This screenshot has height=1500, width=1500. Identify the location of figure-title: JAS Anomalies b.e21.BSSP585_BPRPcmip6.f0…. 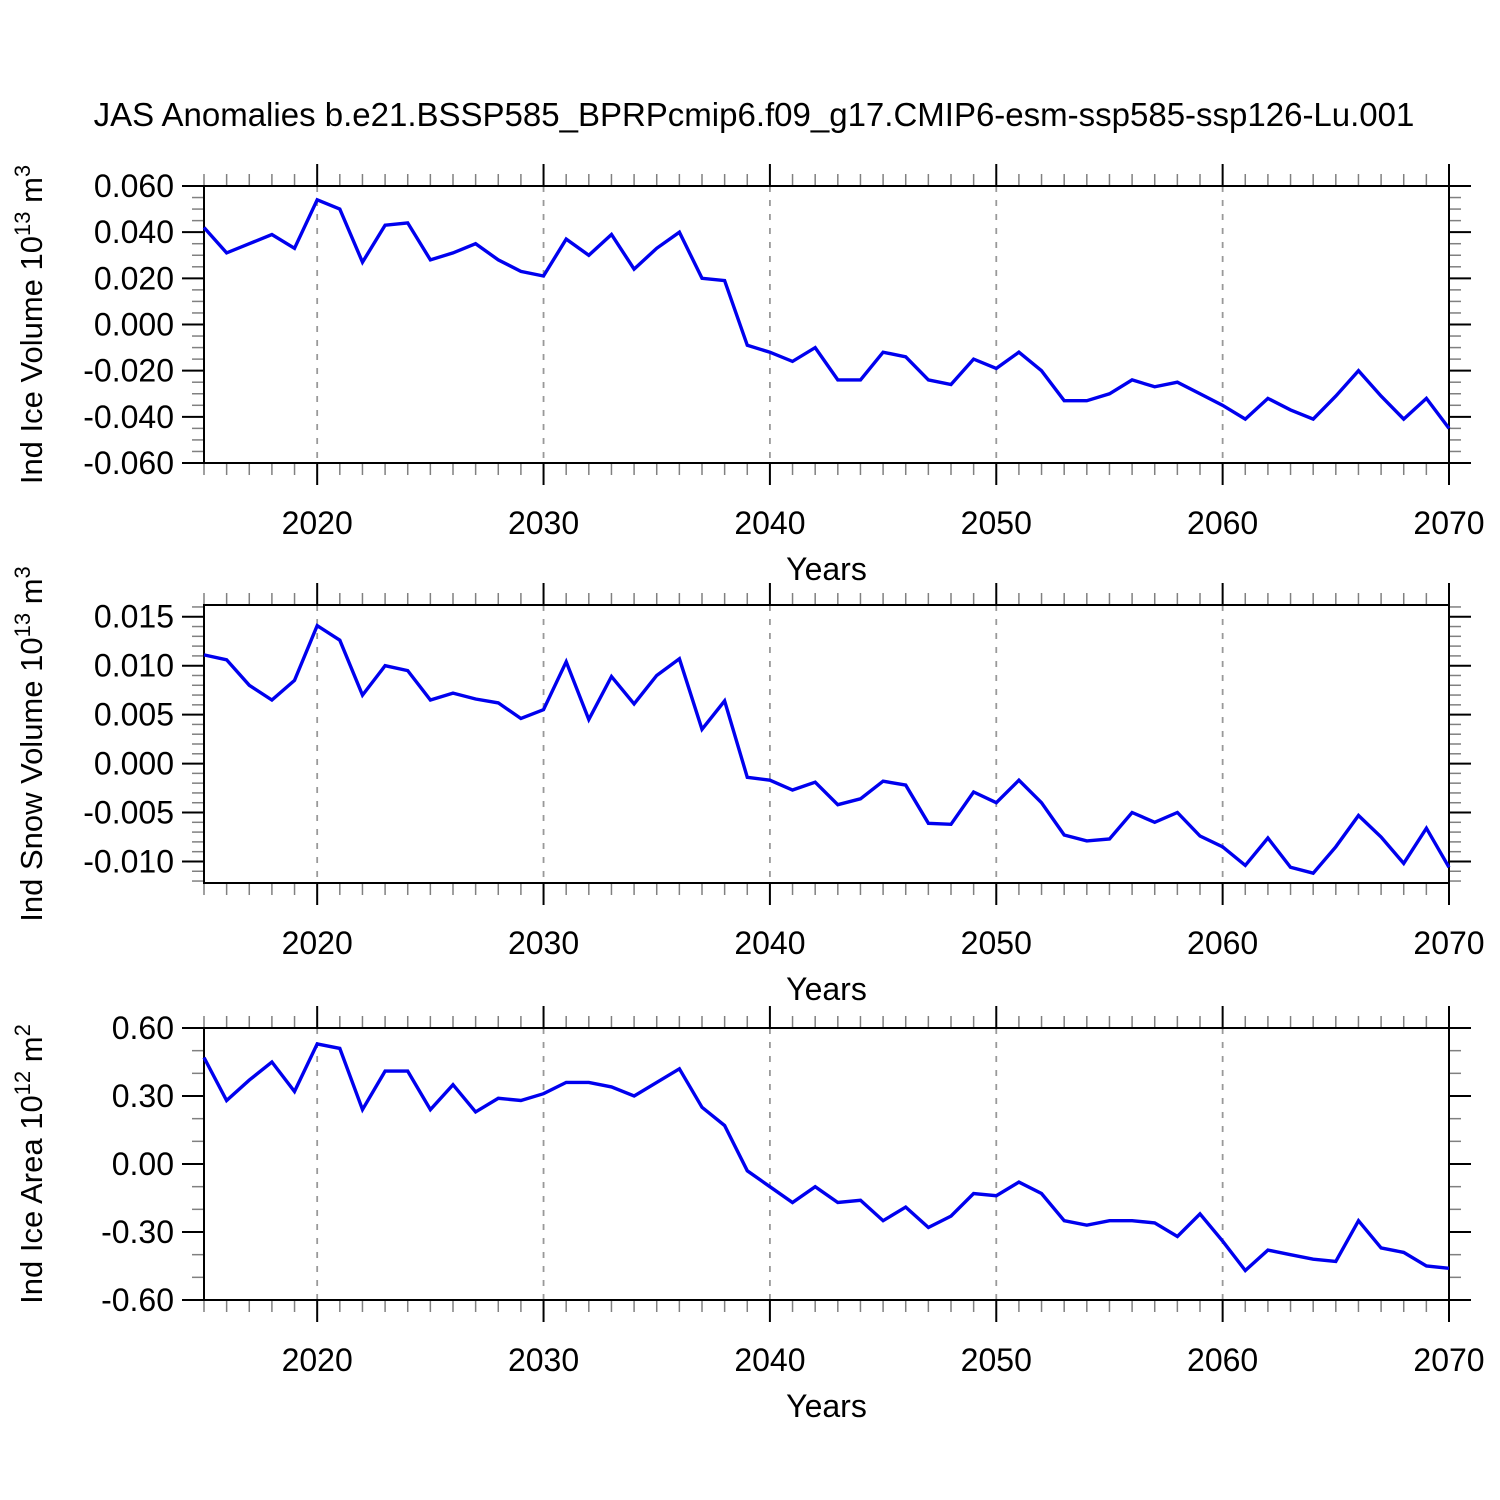
(754, 114).